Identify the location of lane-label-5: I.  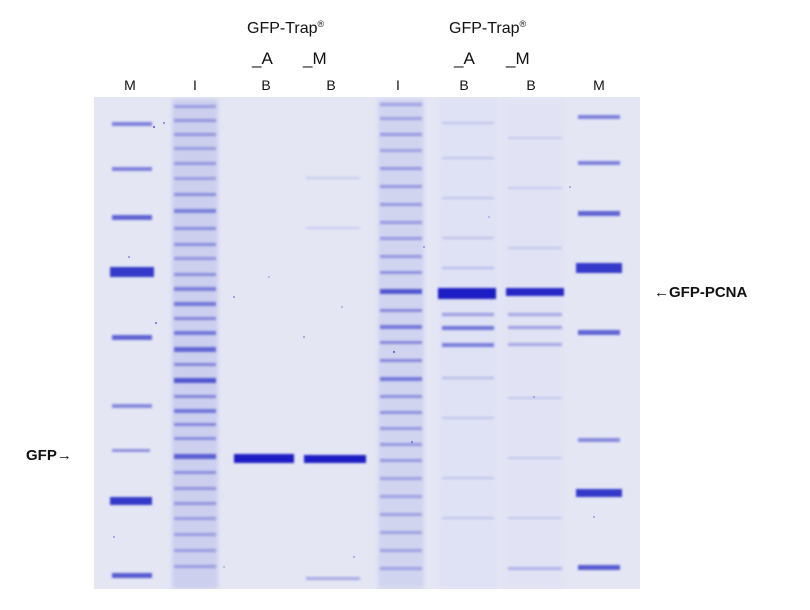
(398, 85).